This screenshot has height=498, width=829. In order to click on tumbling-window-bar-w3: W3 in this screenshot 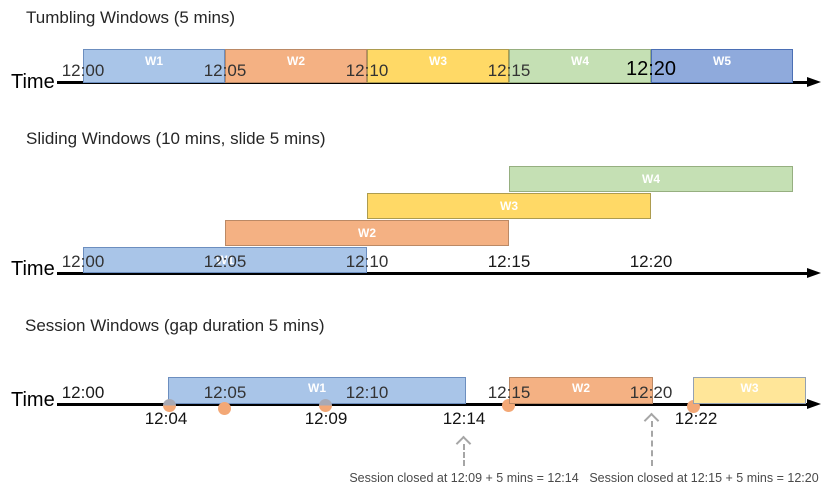, I will do `click(438, 66)`.